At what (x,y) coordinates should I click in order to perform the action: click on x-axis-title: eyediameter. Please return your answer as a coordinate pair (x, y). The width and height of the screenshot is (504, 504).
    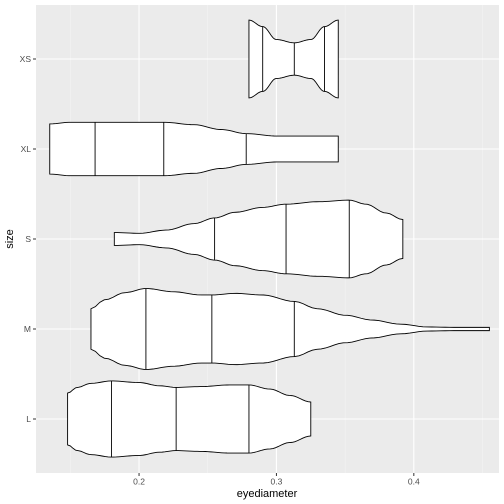
    Looking at the image, I should click on (267, 494).